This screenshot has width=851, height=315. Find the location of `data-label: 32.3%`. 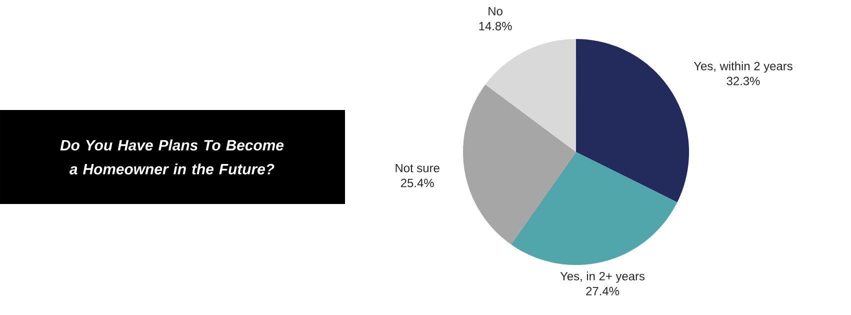

data-label: 32.3% is located at coordinates (743, 81).